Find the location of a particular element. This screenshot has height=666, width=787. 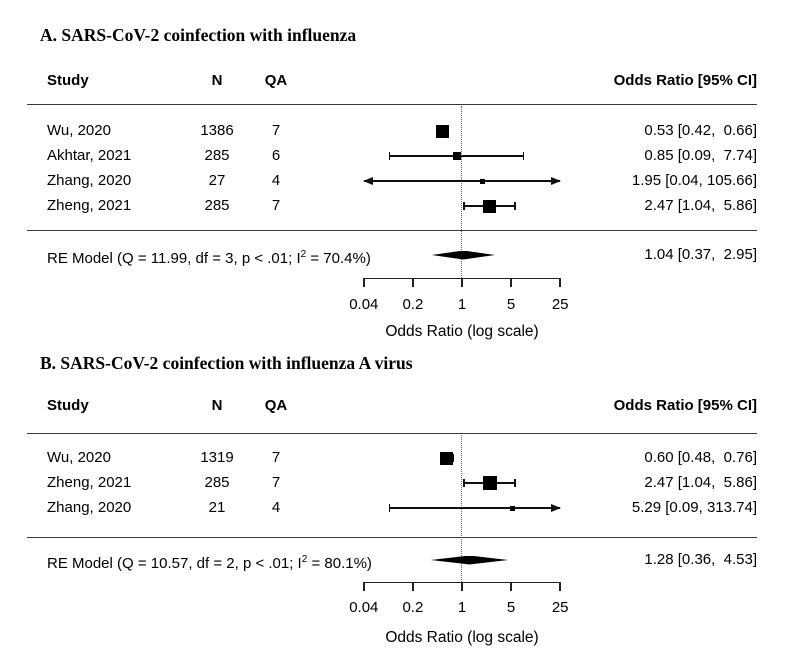

study-name: Akhtar, 2021 is located at coordinates (89, 155).